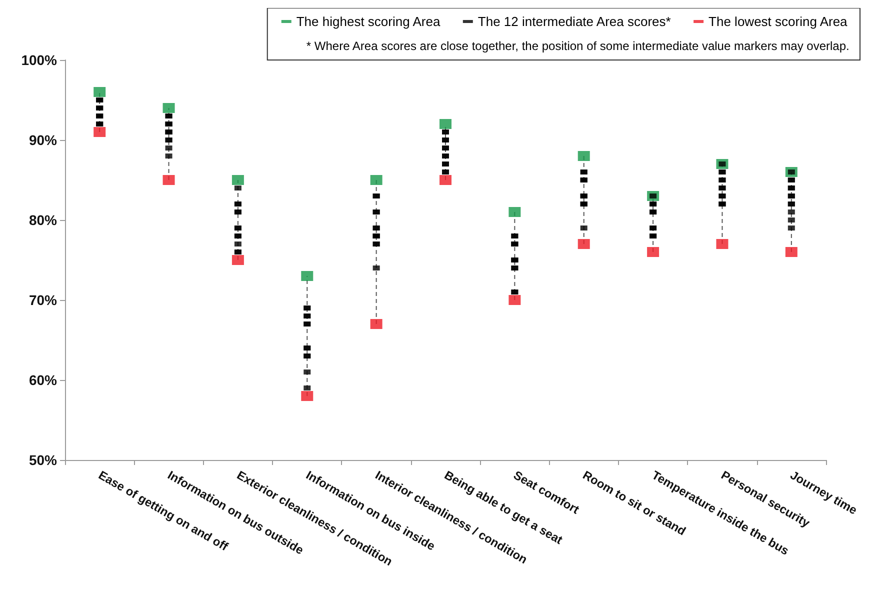  What do you see at coordinates (39, 60) in the screenshot?
I see `y-tick-label: 100%` at bounding box center [39, 60].